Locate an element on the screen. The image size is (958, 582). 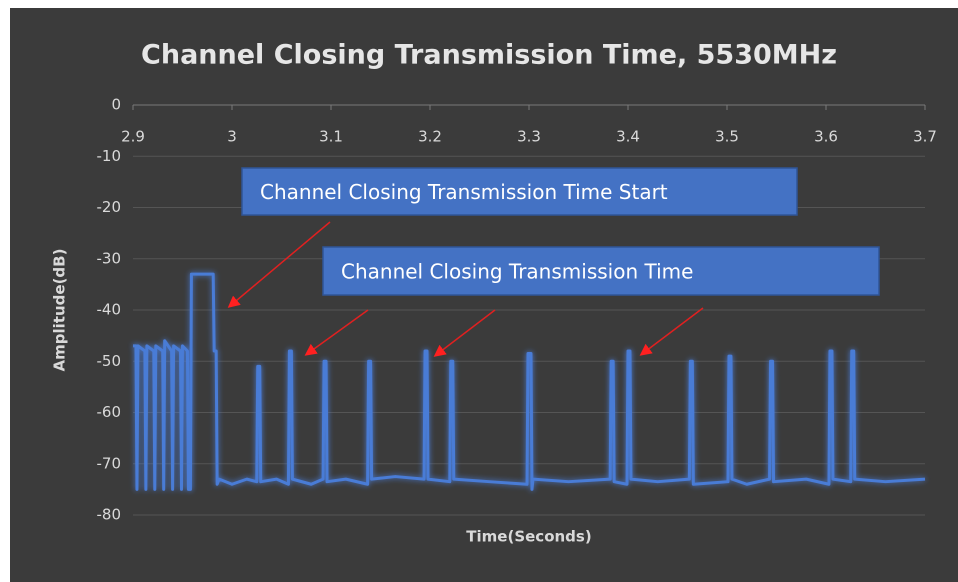
x-tick-label: 3.2 is located at coordinates (430, 137).